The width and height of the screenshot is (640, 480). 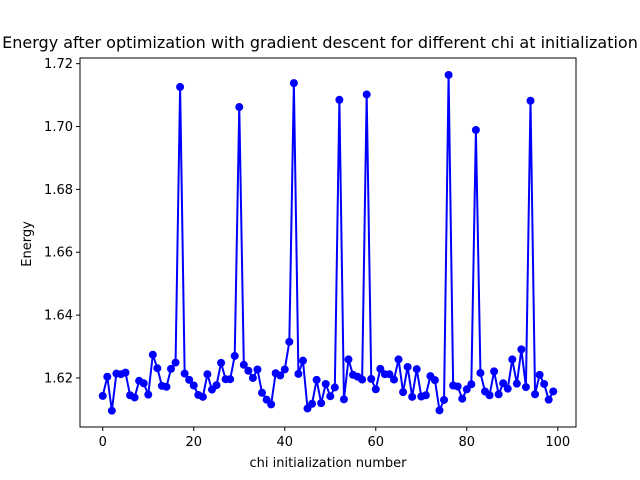 What do you see at coordinates (58, 378) in the screenshot?
I see `y-tick-label: 1.62` at bounding box center [58, 378].